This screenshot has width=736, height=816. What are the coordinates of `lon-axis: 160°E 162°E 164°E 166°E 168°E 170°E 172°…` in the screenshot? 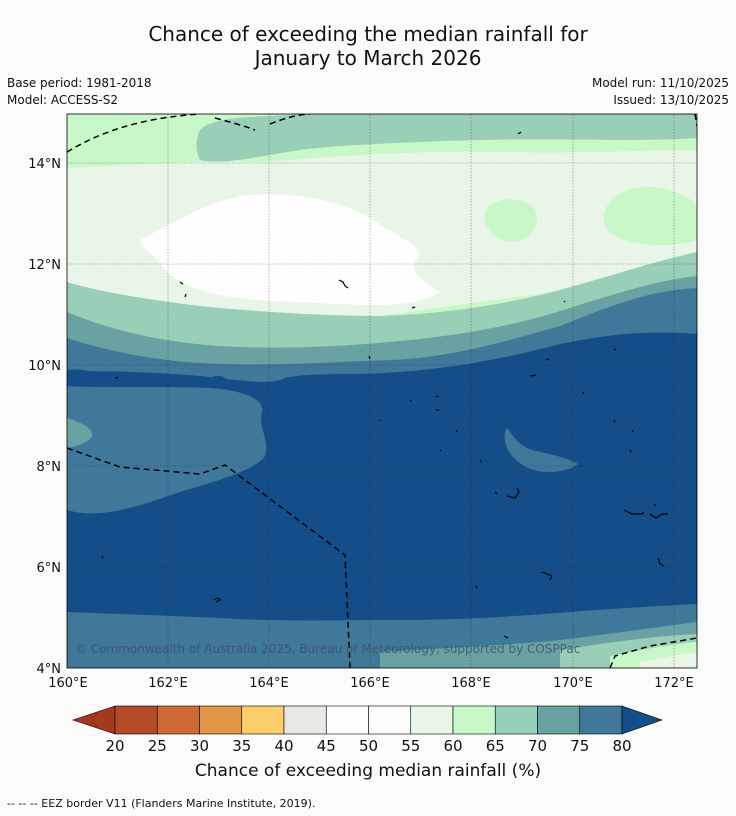 It's located at (371, 683).